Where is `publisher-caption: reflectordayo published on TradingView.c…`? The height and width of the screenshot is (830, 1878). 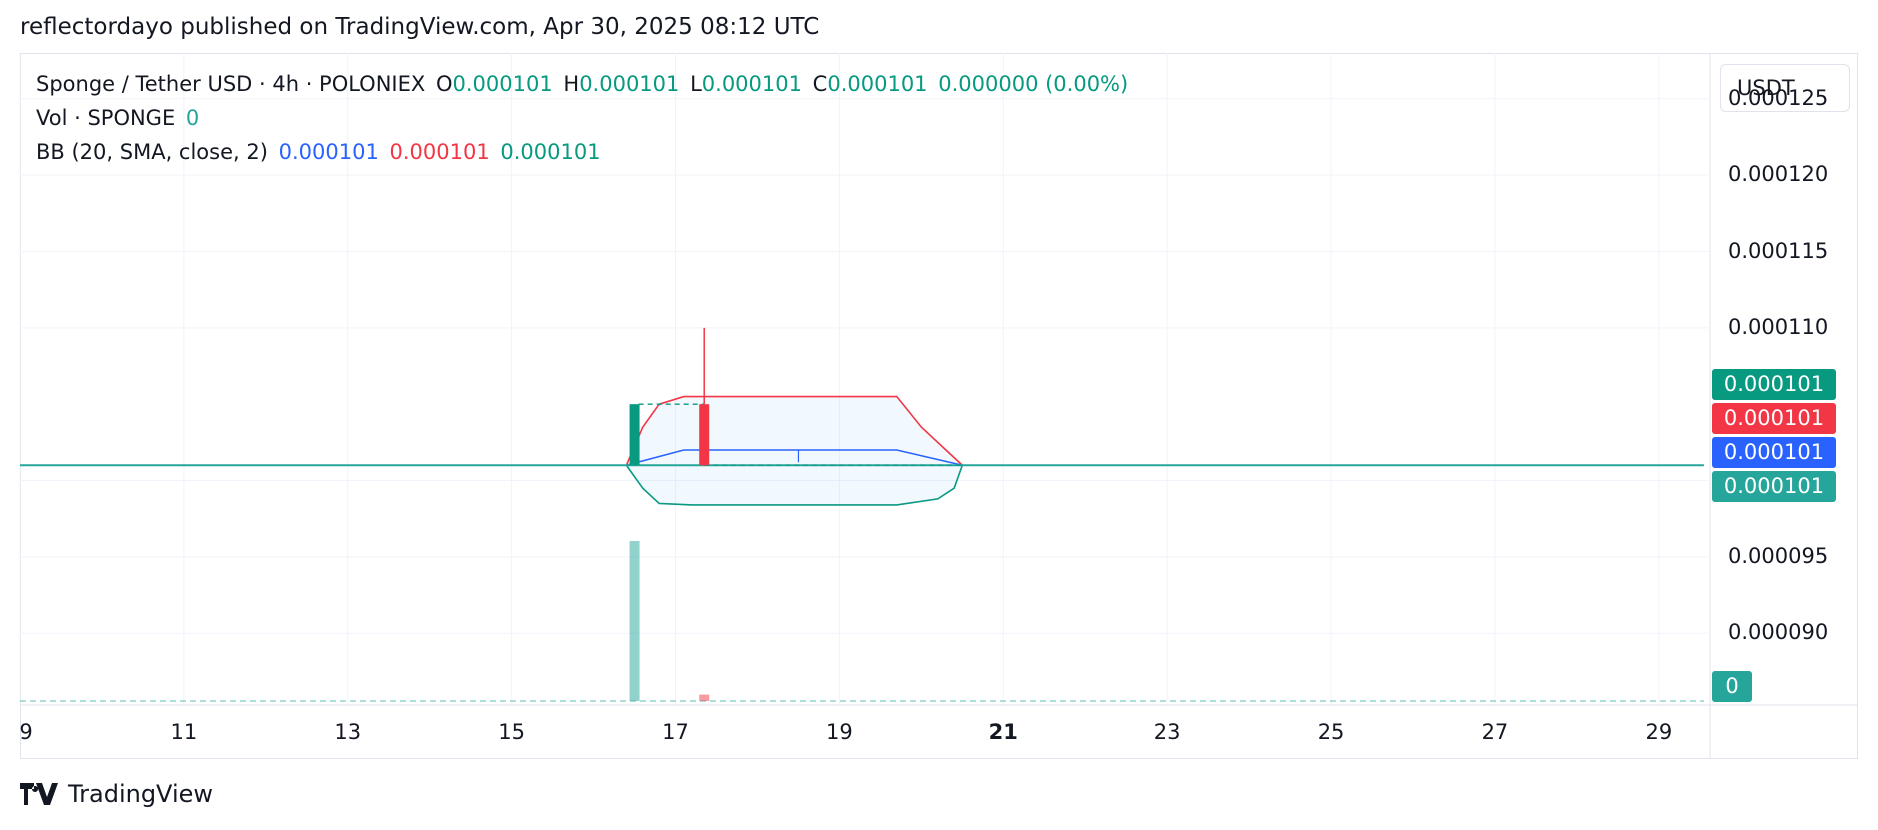
publisher-caption: reflectordayo published on TradingView.c… is located at coordinates (420, 27).